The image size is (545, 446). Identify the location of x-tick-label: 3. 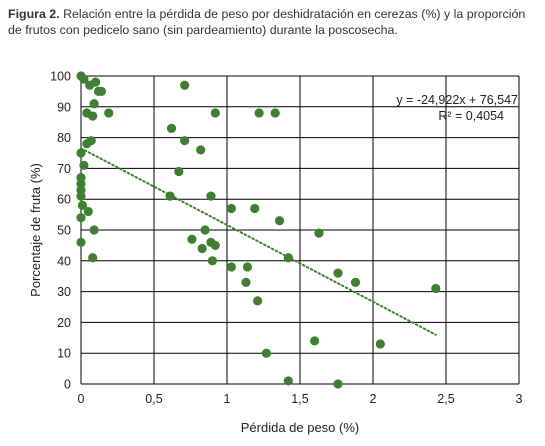
(519, 399).